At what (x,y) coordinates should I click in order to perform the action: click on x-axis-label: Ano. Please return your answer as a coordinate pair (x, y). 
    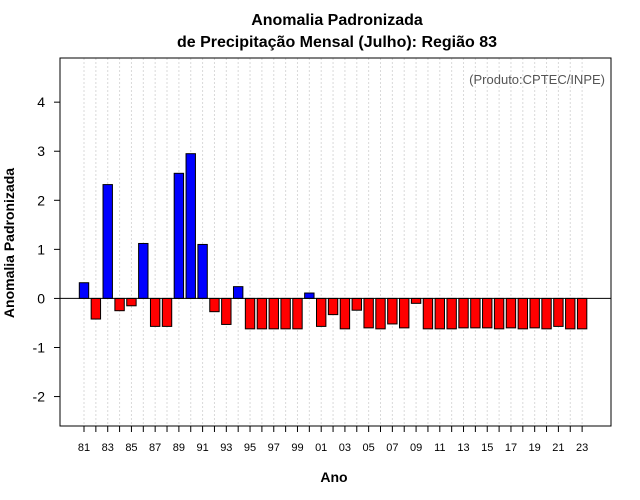
    Looking at the image, I should click on (333, 477).